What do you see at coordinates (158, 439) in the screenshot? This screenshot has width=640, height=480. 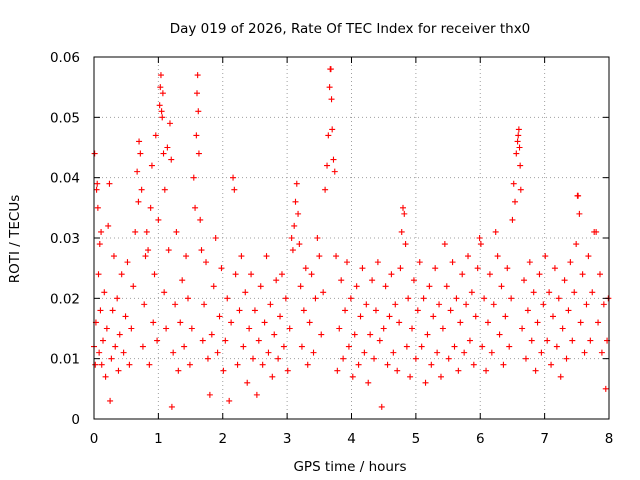 I see `x-tick-label: 1` at bounding box center [158, 439].